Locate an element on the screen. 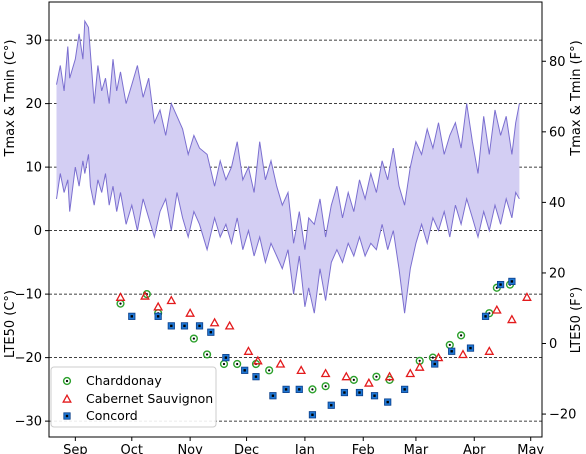 Image resolution: width=586 pixels, height=454 pixels. x-tick-label: Feb is located at coordinates (363, 448).